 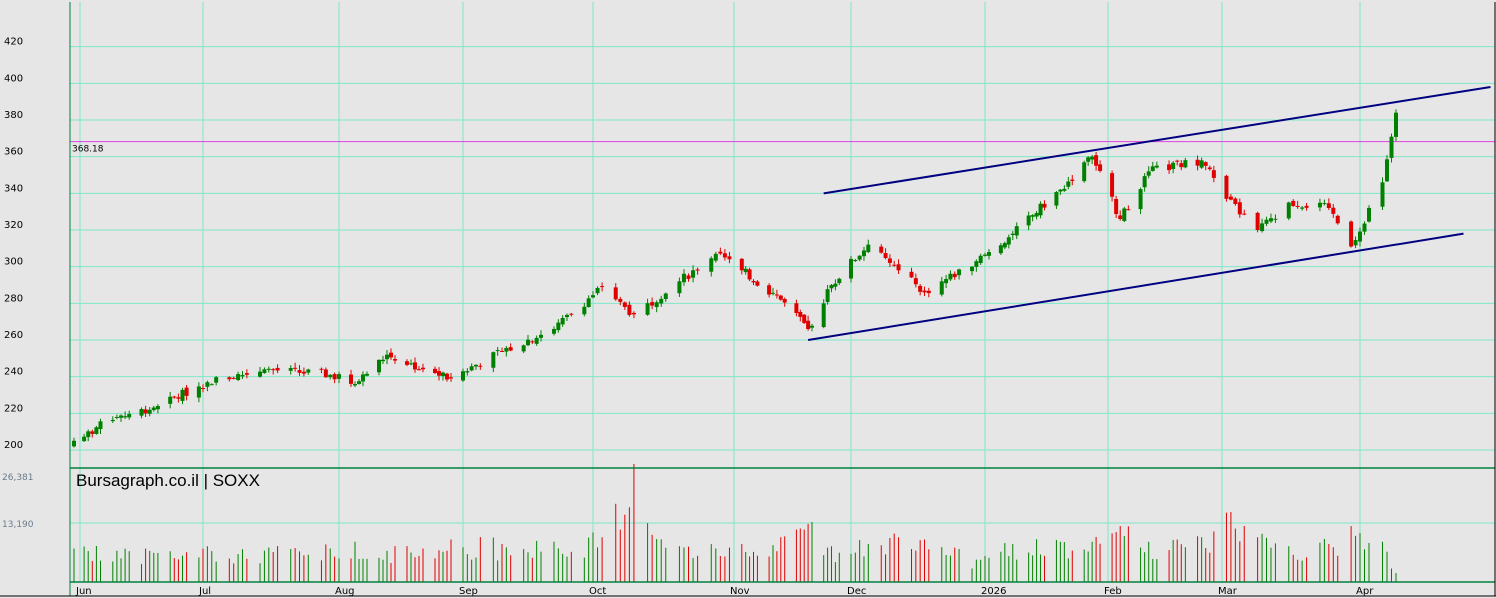 What do you see at coordinates (13, 298) in the screenshot?
I see `y-tick-label: 280` at bounding box center [13, 298].